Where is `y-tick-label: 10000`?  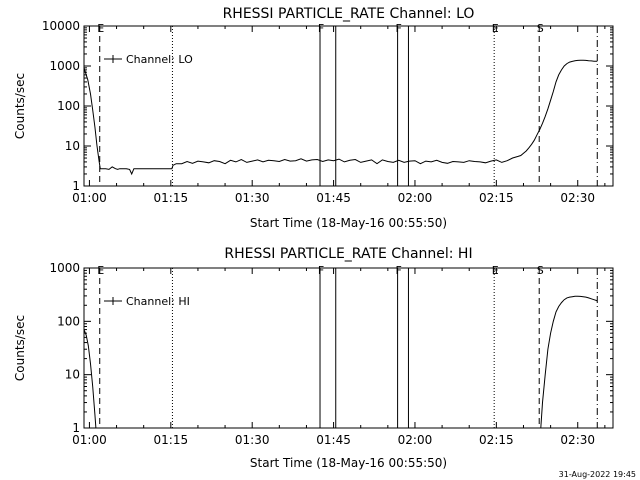 y-tick-label: 10000 is located at coordinates (61, 26).